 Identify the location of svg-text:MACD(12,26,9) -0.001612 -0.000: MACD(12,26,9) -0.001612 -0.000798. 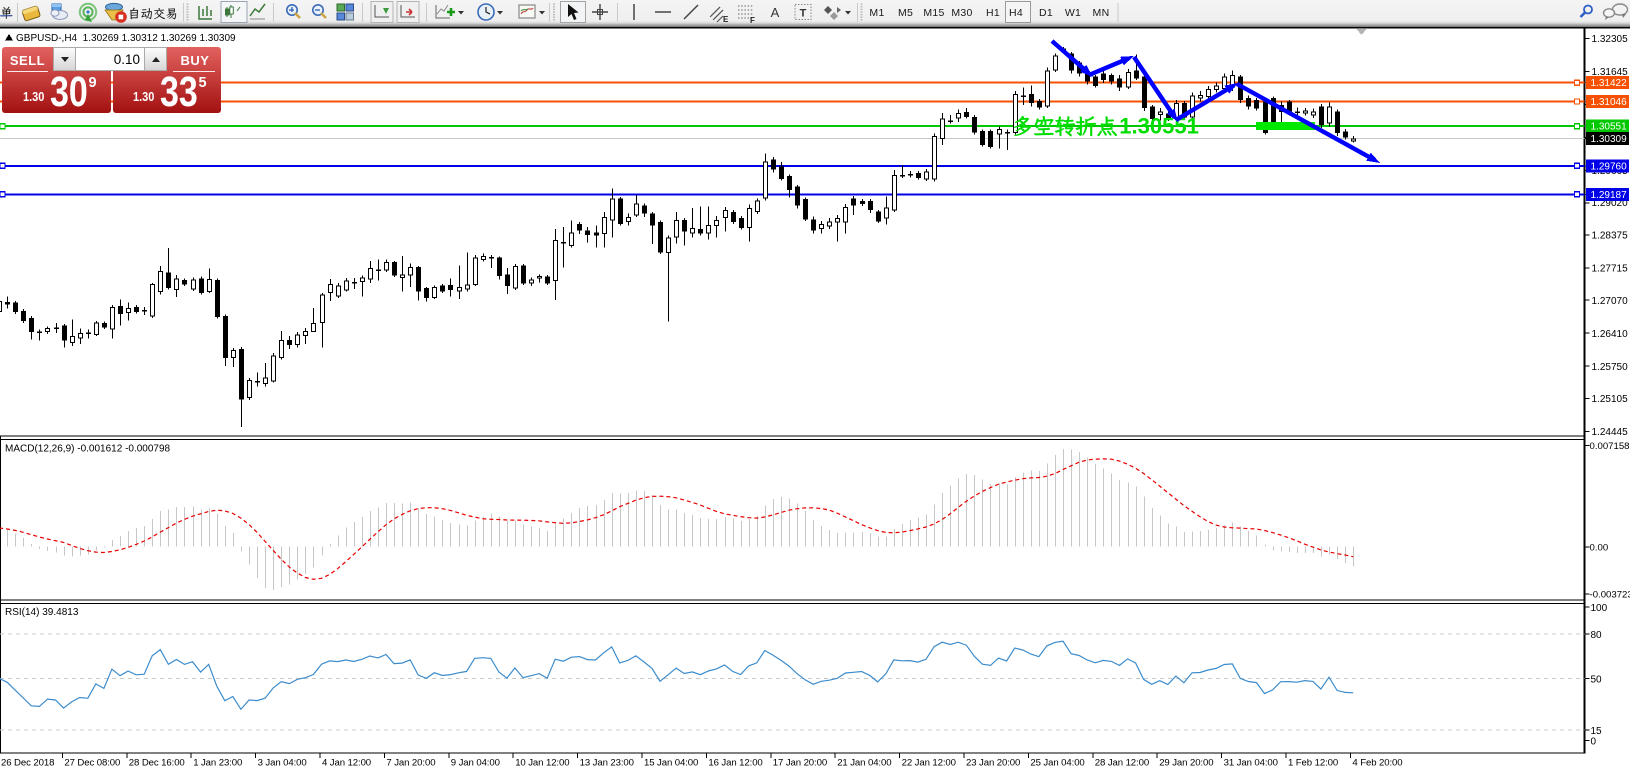
(88, 449).